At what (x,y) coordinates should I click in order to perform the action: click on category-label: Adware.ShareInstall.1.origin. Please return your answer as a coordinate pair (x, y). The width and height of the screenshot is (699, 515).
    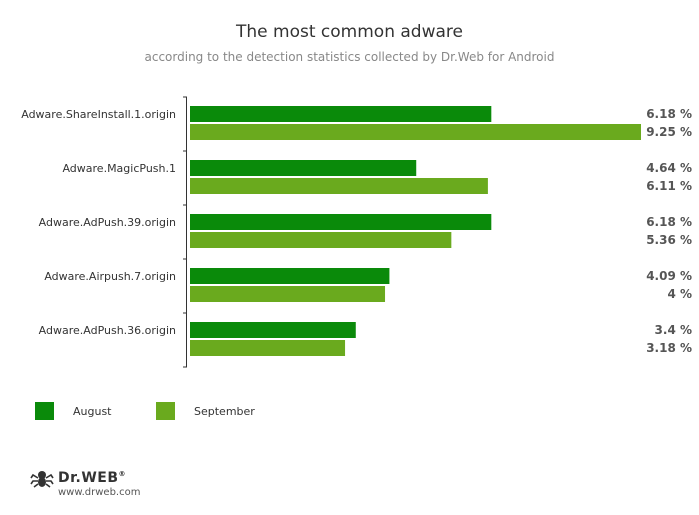
    Looking at the image, I should click on (98, 114).